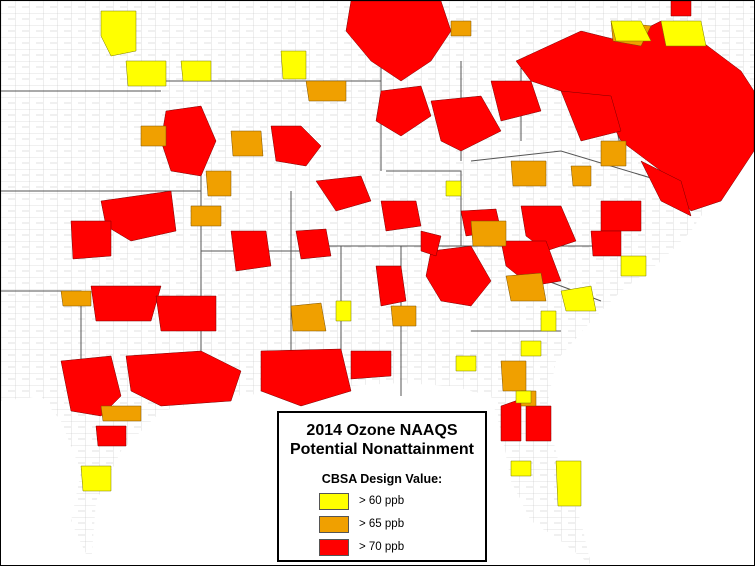 Image resolution: width=755 pixels, height=566 pixels. I want to click on legend-title-line-1: 2014 Ozone NAAQS, so click(382, 430).